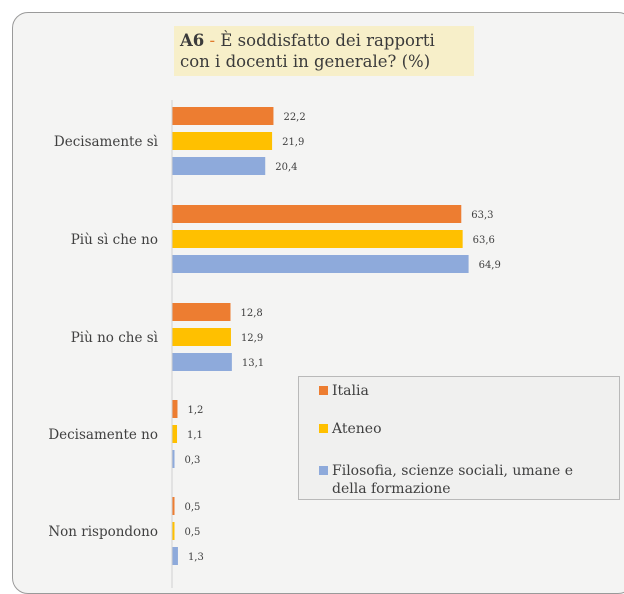 The width and height of the screenshot is (624, 594). Describe the element at coordinates (115, 338) in the screenshot. I see `category-label: Più no che sì` at that location.